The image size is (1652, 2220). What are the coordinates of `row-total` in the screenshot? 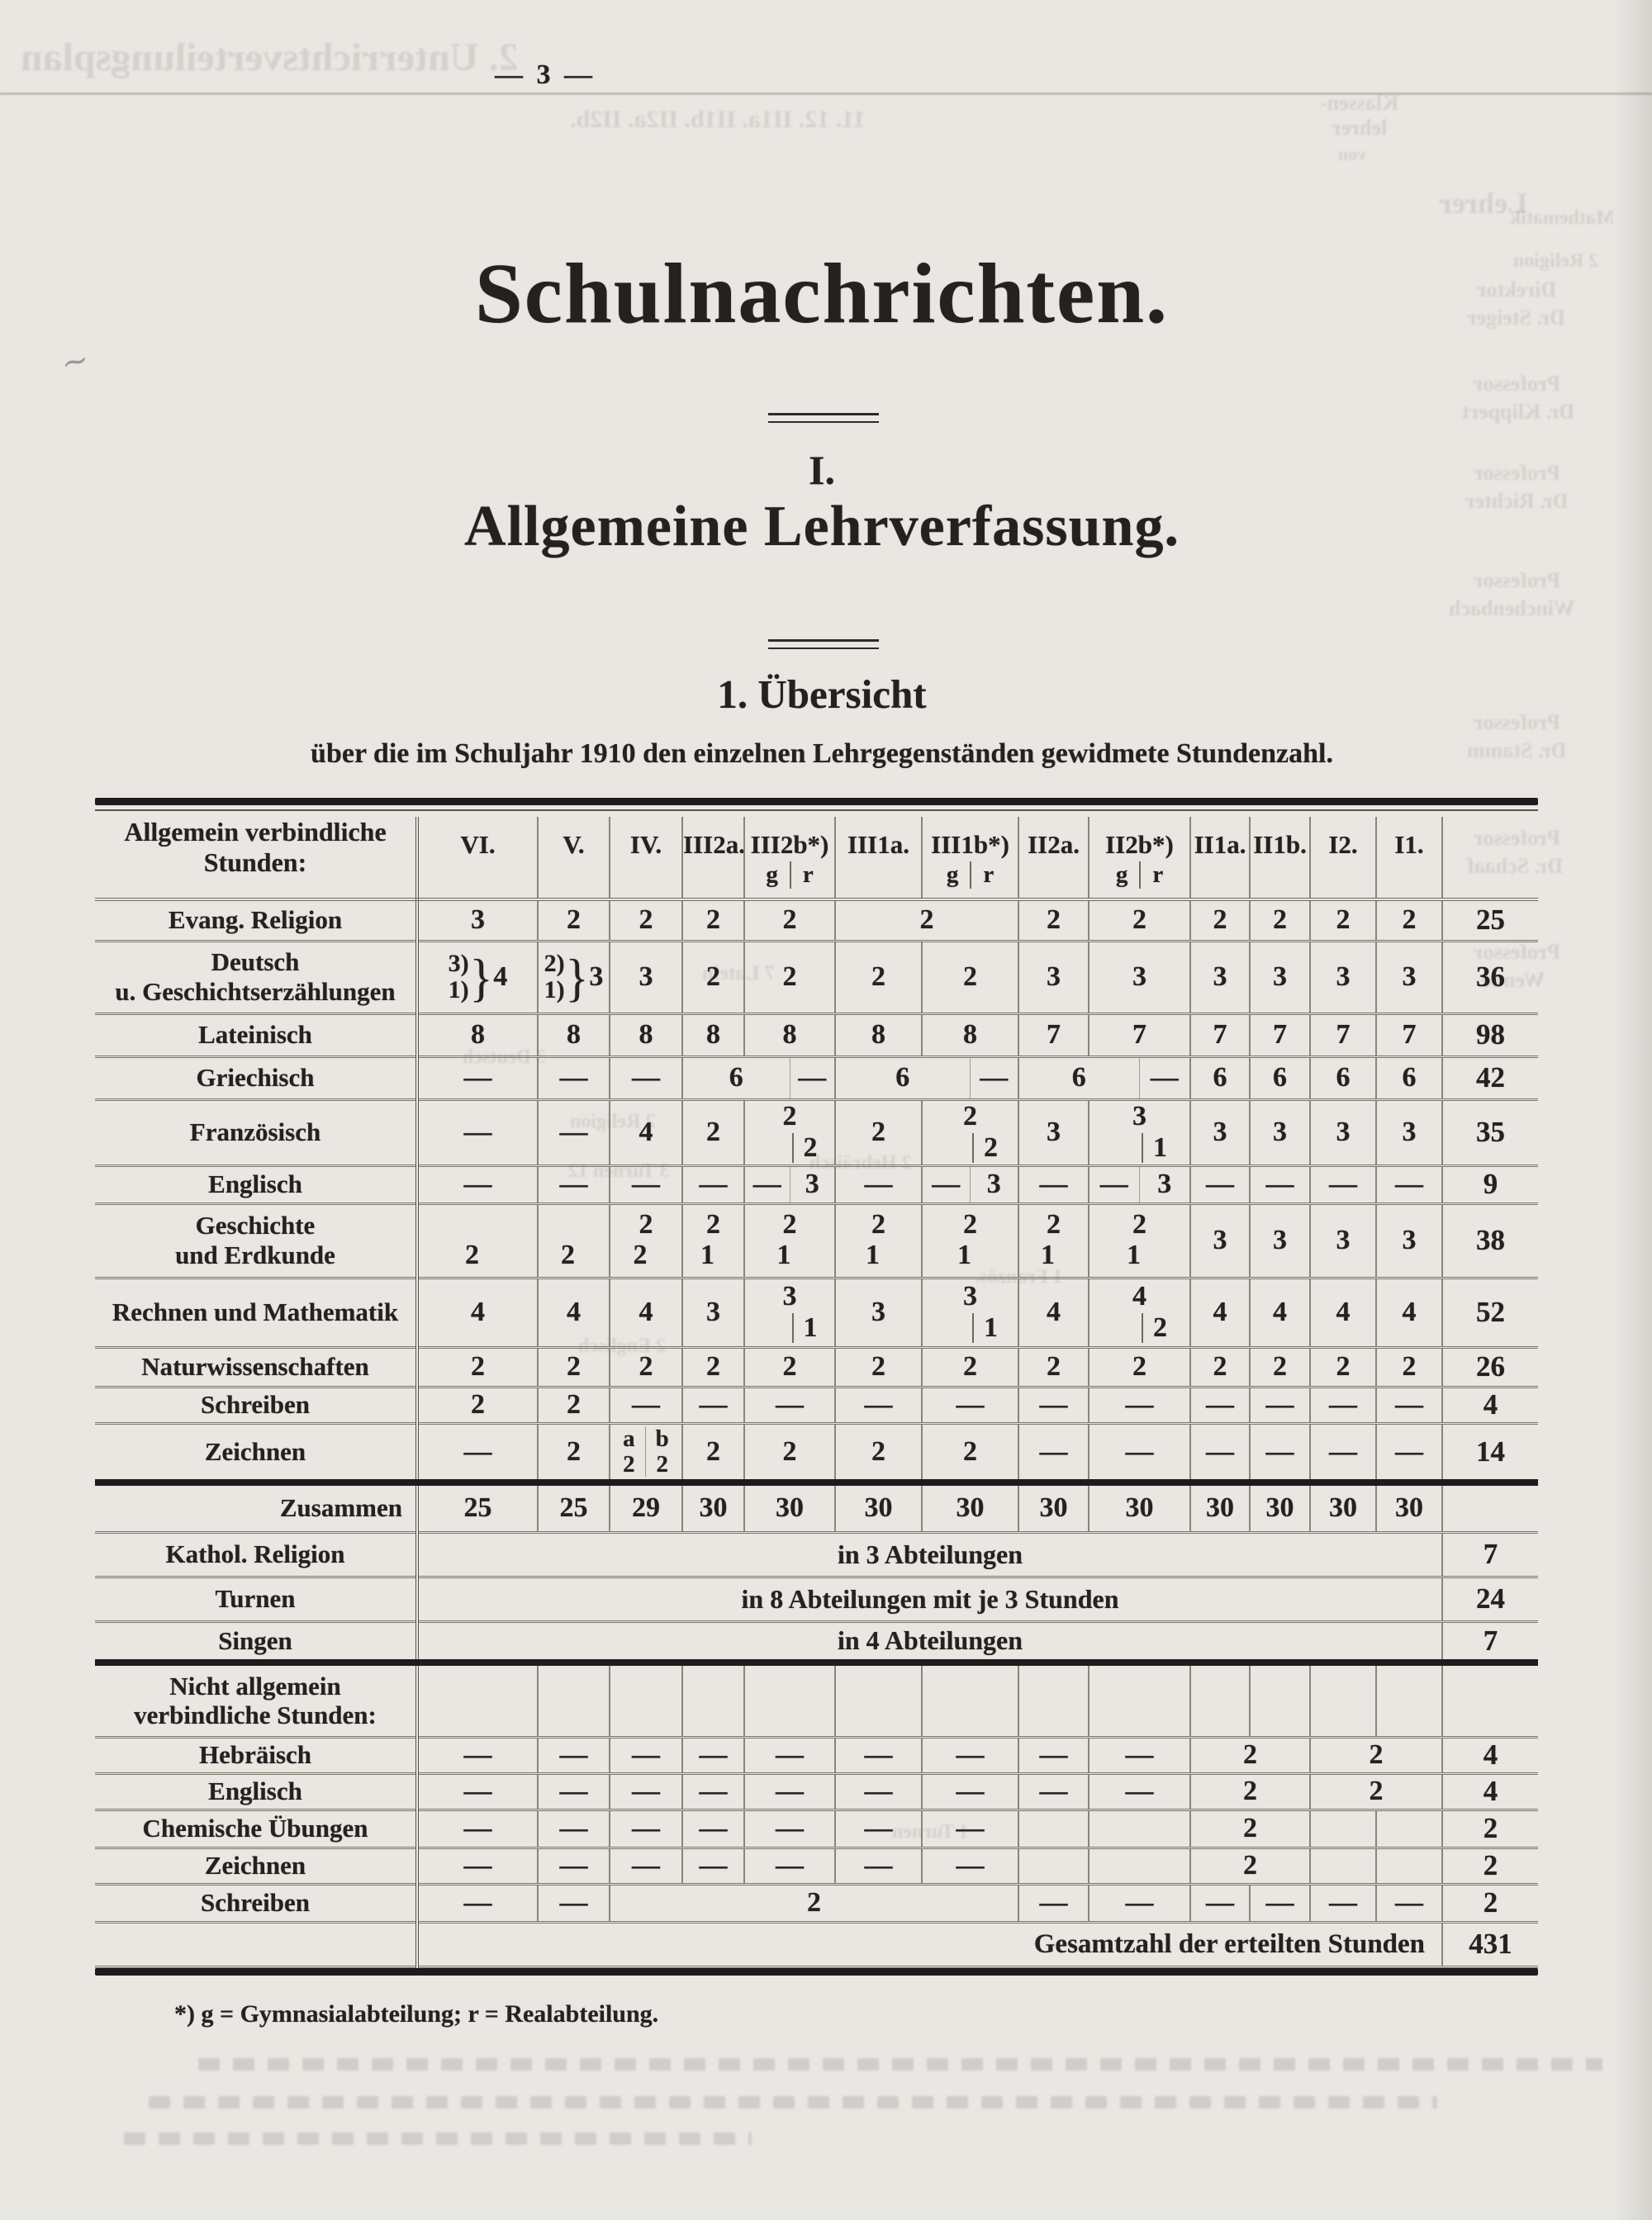 It's located at (1490, 1699).